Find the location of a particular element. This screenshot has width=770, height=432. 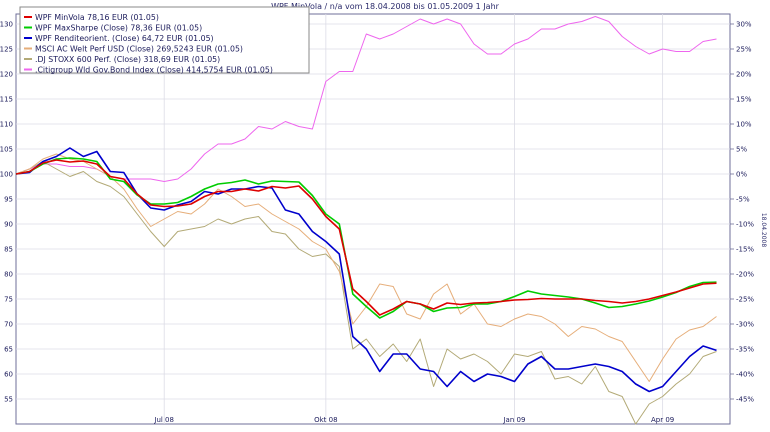

legend-label-1: WPF MaxSharpe (Close) 78,36 EUR (01.05) is located at coordinates (118, 27).